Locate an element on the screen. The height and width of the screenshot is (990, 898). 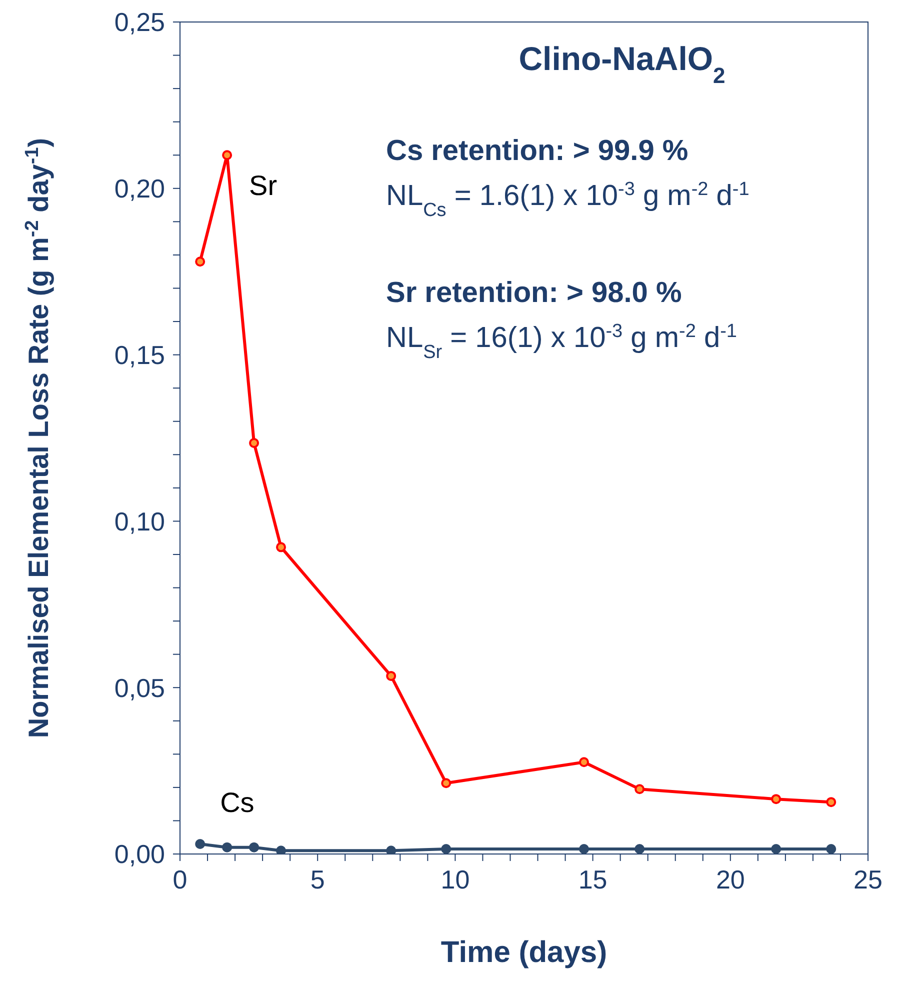
x-tick-label: 10 is located at coordinates (455, 879).